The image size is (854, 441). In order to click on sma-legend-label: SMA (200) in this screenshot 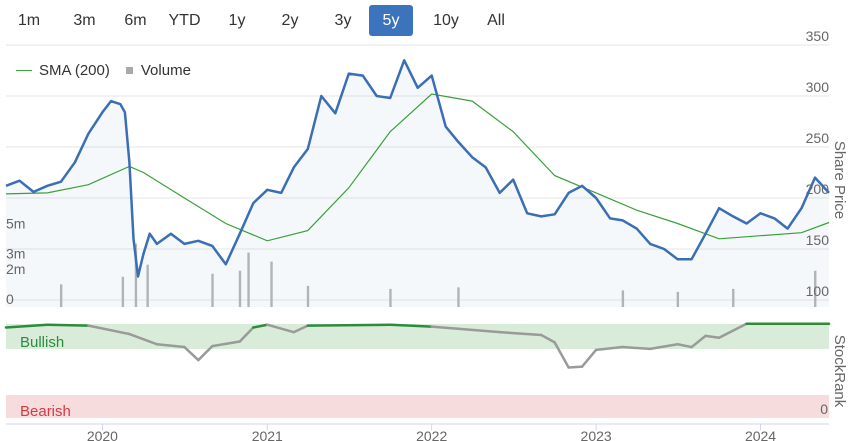, I will do `click(74, 70)`.